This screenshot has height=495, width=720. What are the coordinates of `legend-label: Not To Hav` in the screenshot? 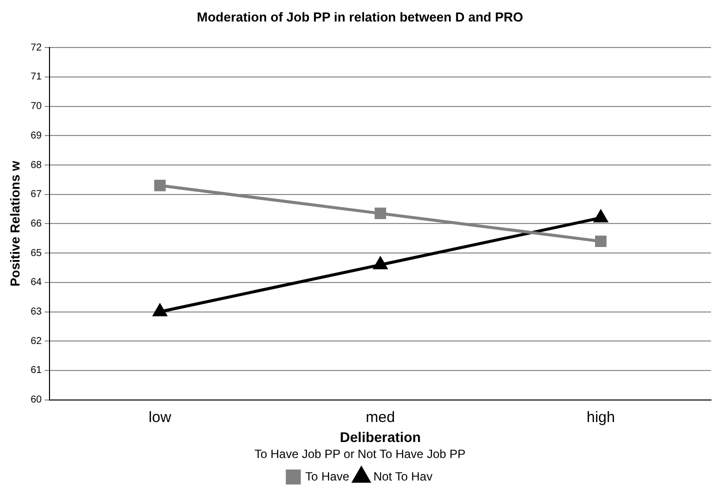 It's located at (402, 476).